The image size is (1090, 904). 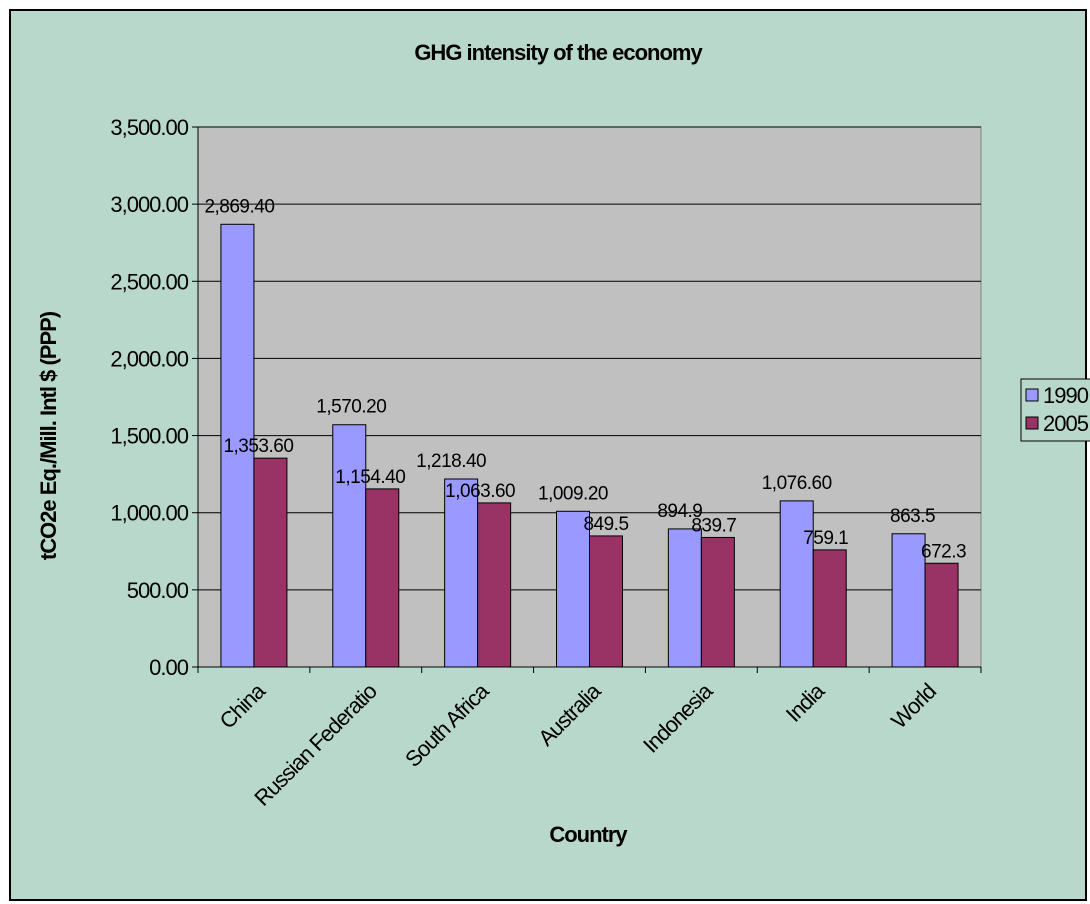 What do you see at coordinates (913, 706) in the screenshot?
I see `x-tick-label: World` at bounding box center [913, 706].